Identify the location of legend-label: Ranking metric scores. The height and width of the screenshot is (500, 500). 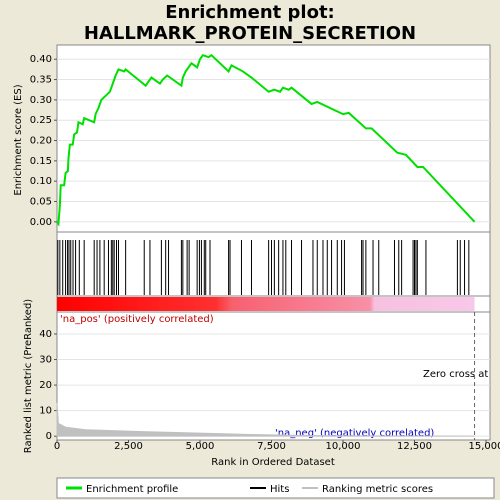
(377, 489).